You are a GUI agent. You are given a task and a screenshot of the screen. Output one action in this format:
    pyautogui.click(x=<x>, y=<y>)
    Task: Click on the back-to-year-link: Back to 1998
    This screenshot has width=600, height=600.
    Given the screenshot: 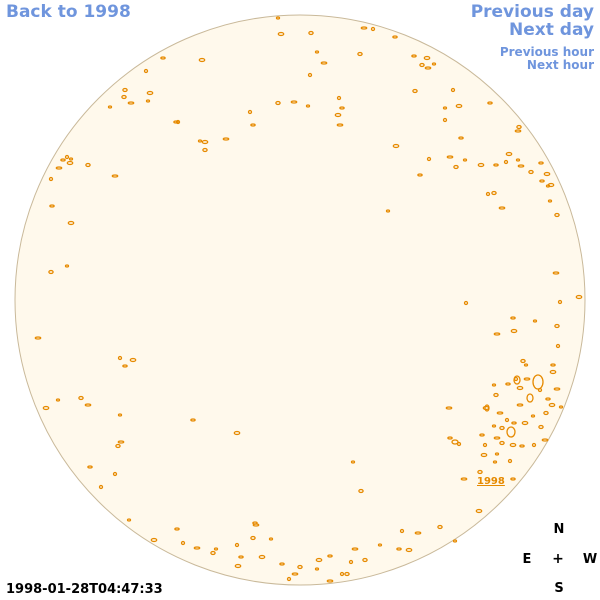 What is the action you would take?
    pyautogui.click(x=68, y=12)
    